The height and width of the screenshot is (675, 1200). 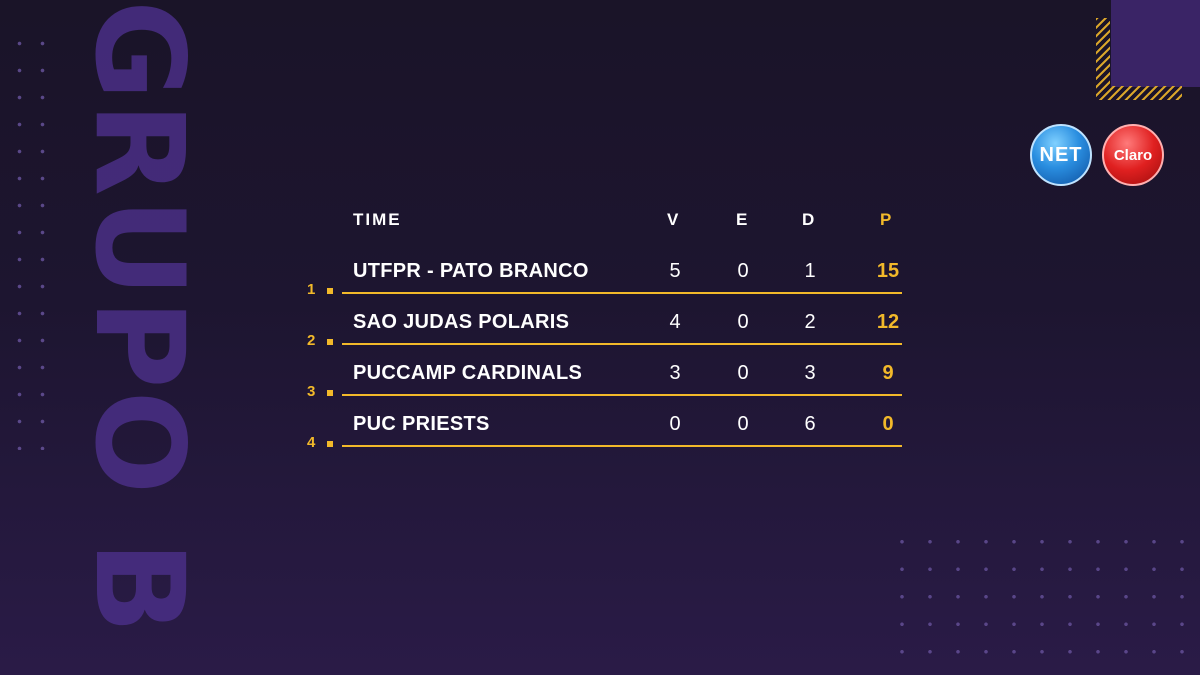 I want to click on losses-cell: 2, so click(x=810, y=322).